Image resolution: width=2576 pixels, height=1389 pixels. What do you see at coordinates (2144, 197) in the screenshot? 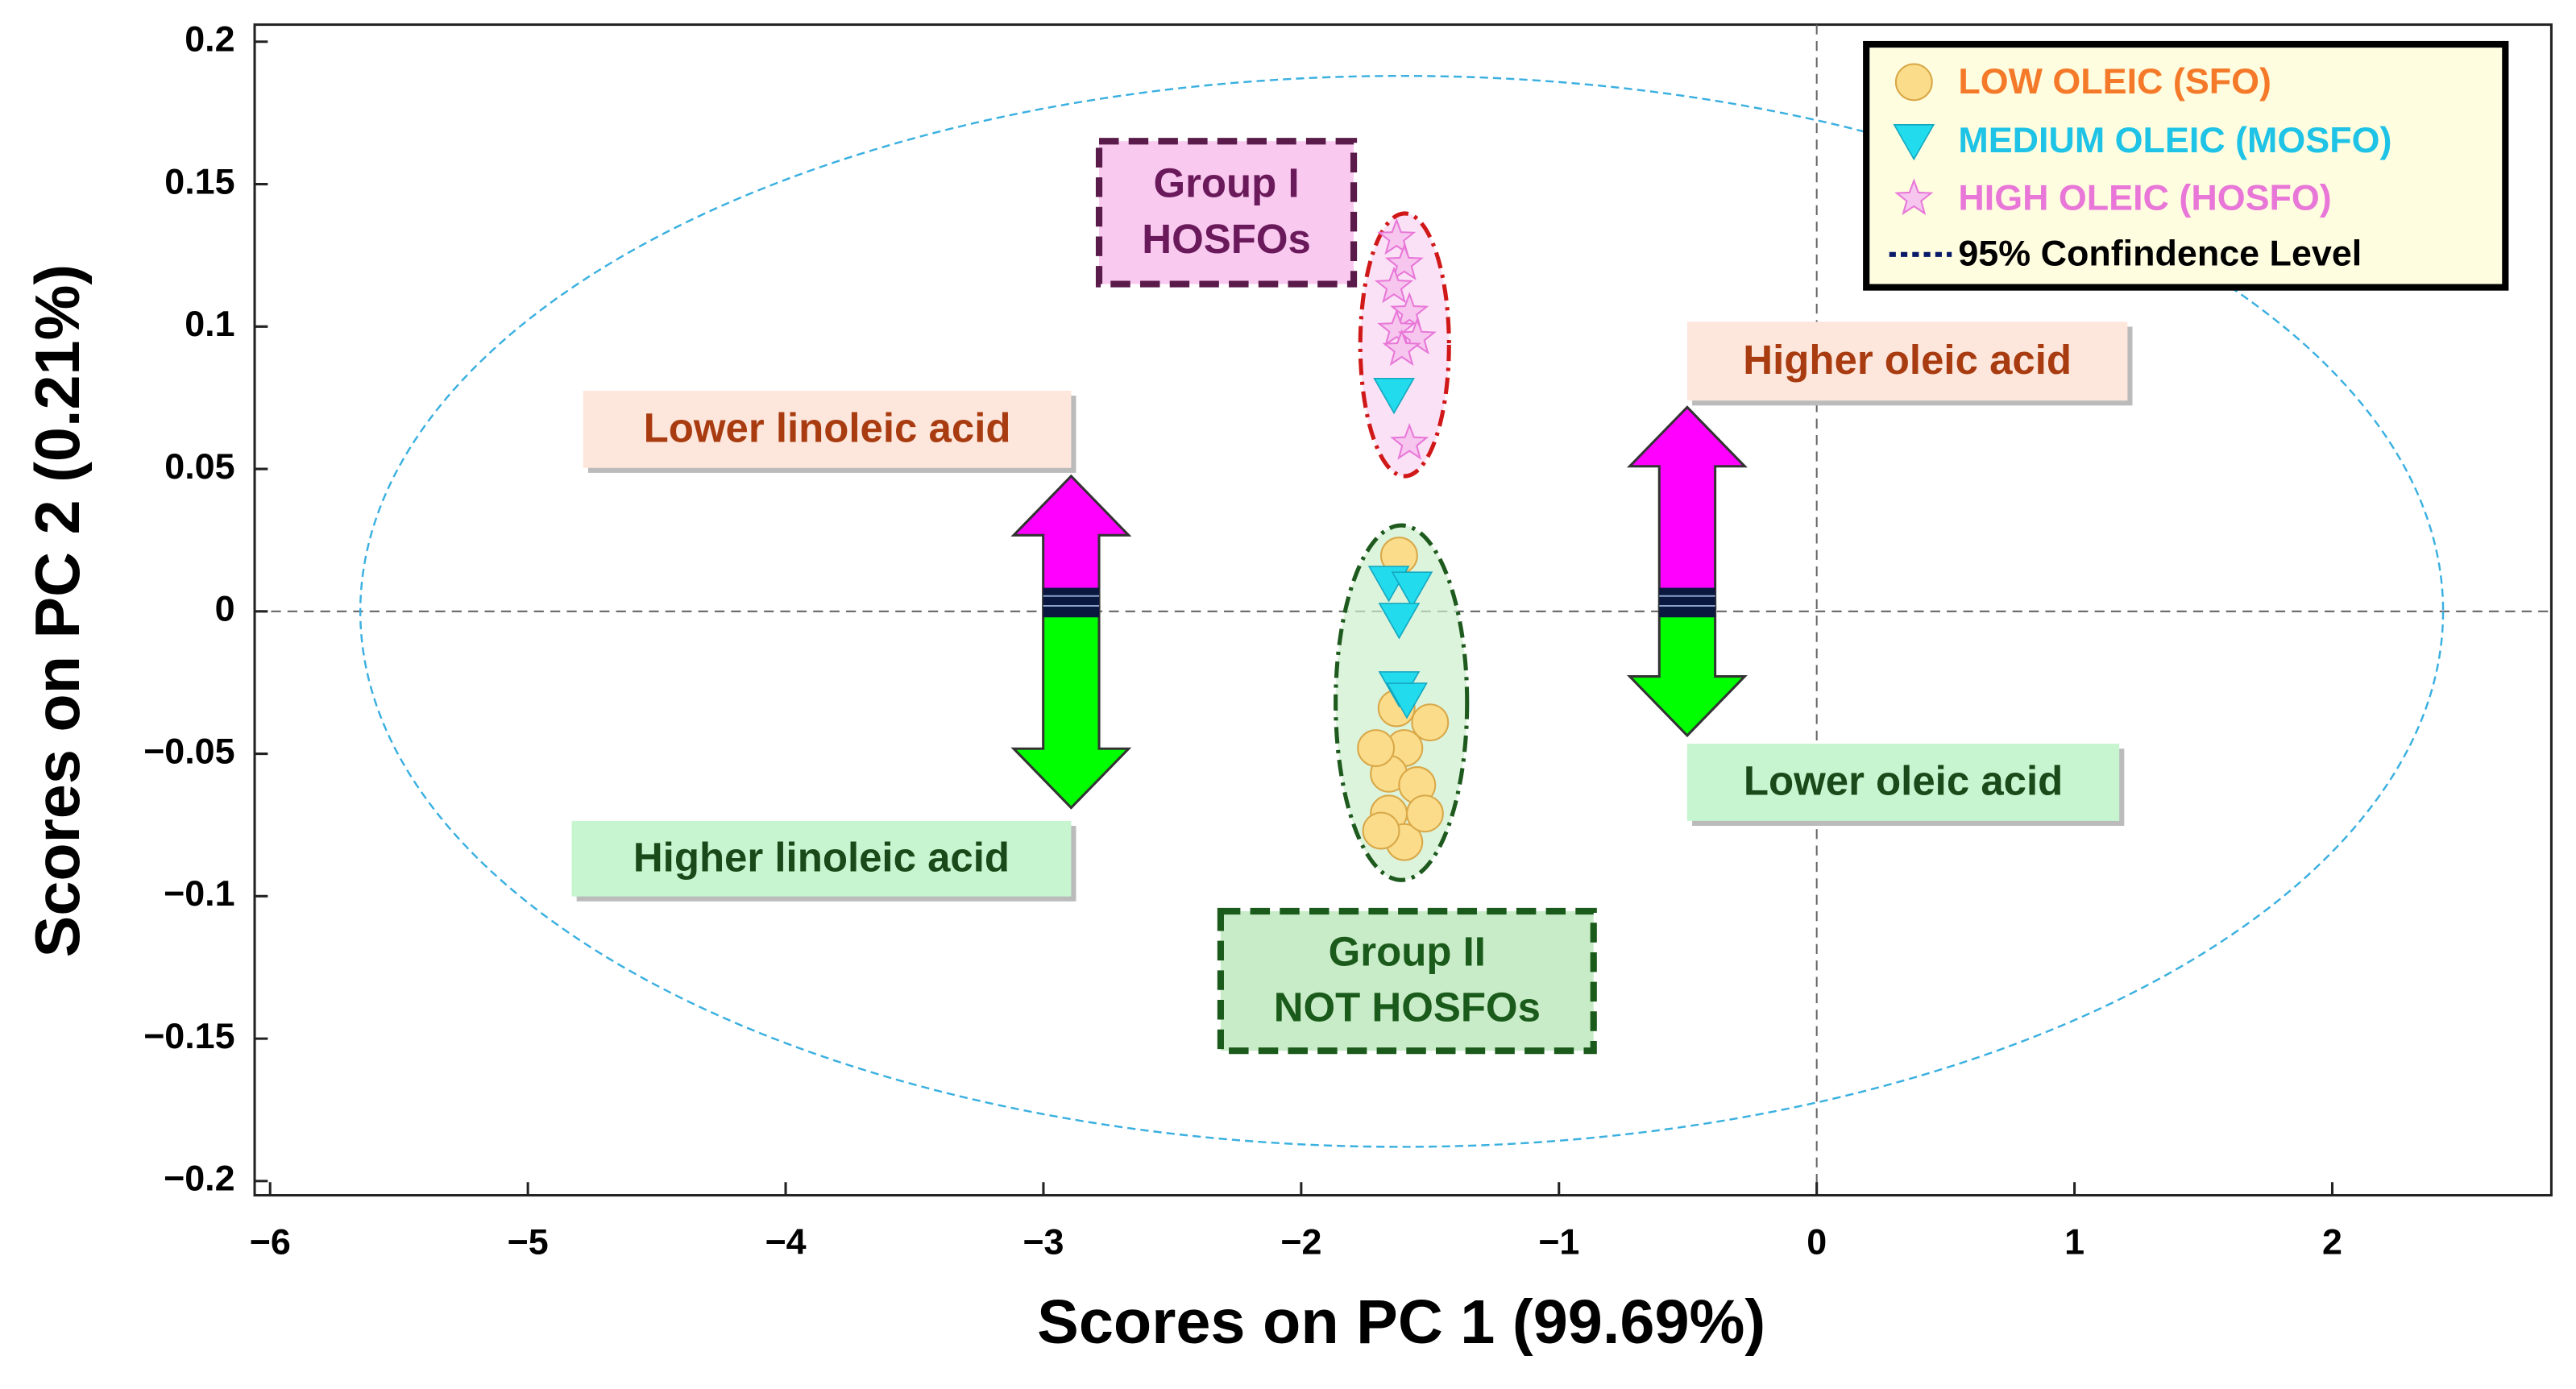
I see `legend-label: HIGH OLEIC (HOSFO)` at bounding box center [2144, 197].